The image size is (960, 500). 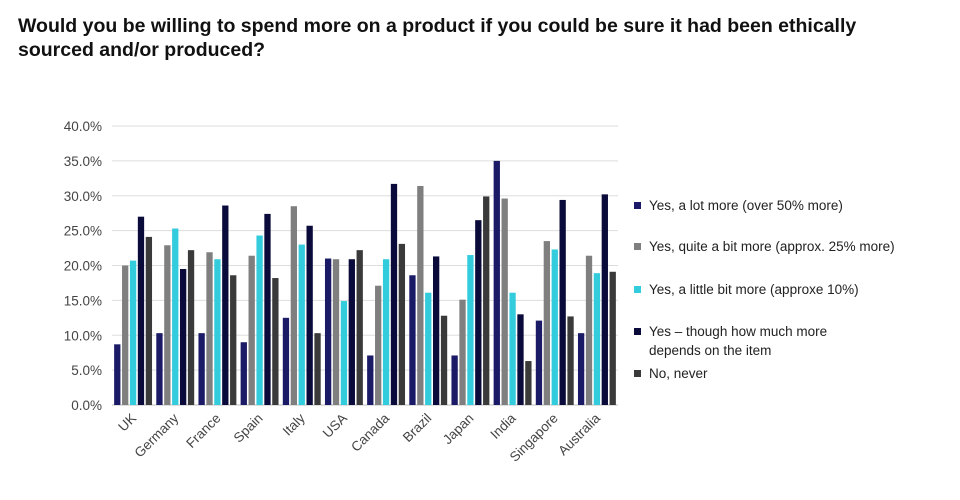 I want to click on x-tick-label: India, so click(x=503, y=426).